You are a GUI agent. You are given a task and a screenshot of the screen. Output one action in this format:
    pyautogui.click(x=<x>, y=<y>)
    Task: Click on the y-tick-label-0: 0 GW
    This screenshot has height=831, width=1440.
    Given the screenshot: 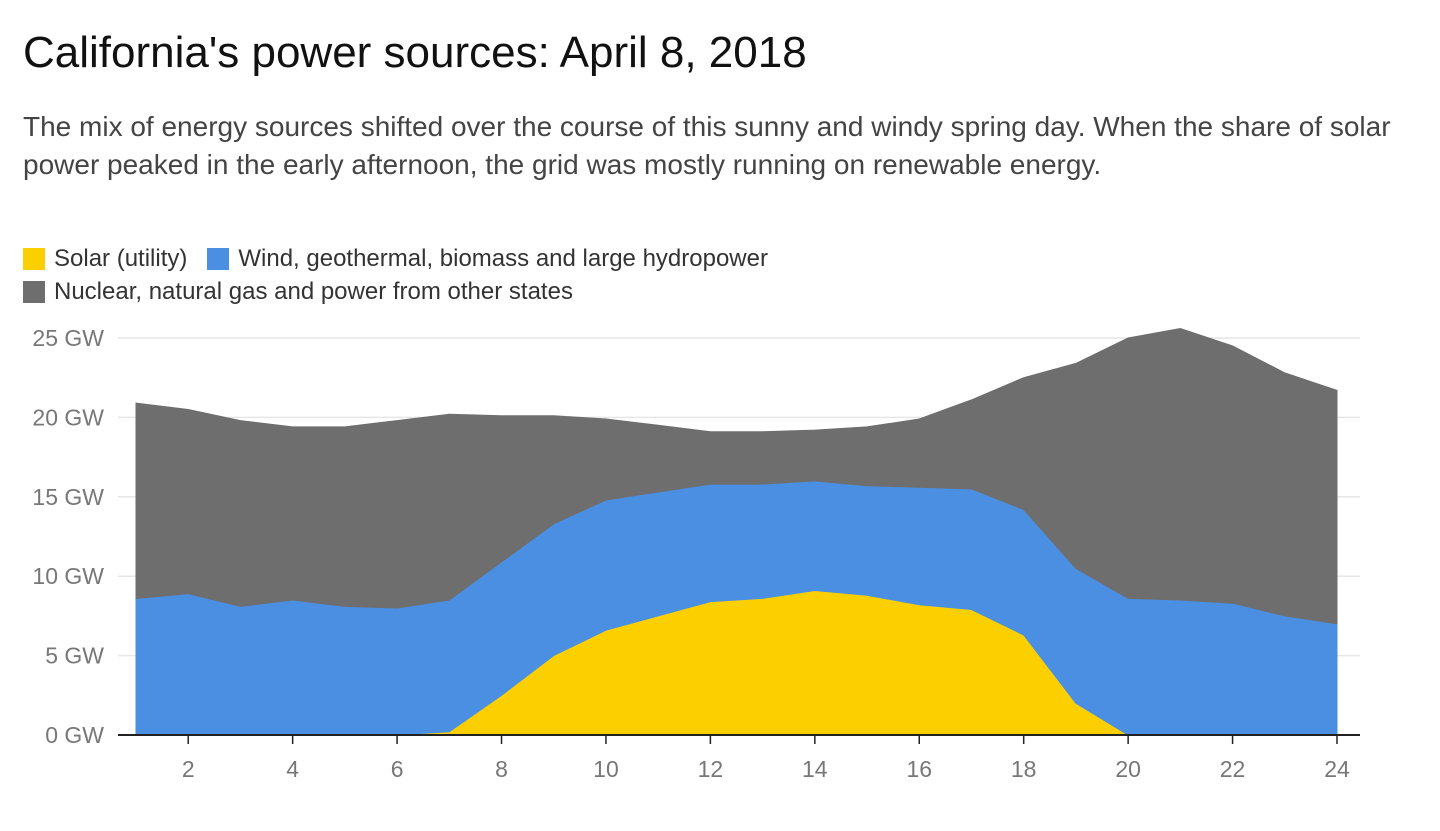 What is the action you would take?
    pyautogui.click(x=74, y=735)
    